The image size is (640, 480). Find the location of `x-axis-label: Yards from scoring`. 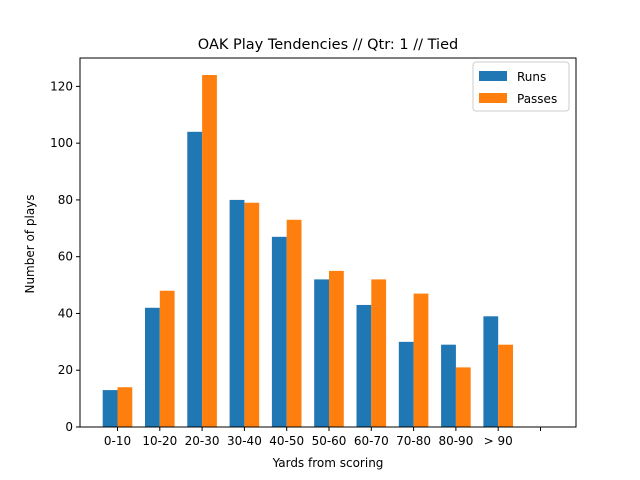

x-axis-label: Yards from scoring is located at coordinates (328, 463).